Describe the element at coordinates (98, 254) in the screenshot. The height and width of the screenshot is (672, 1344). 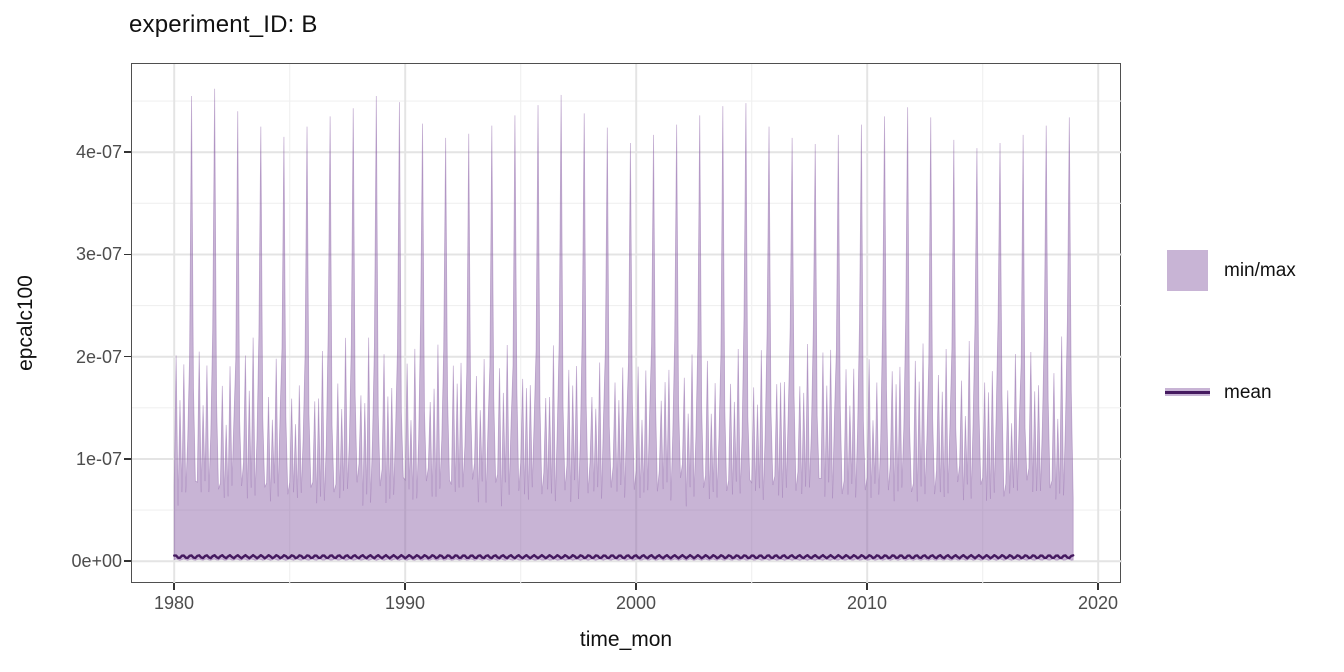
I see `y-tick-label: 3e-07` at that location.